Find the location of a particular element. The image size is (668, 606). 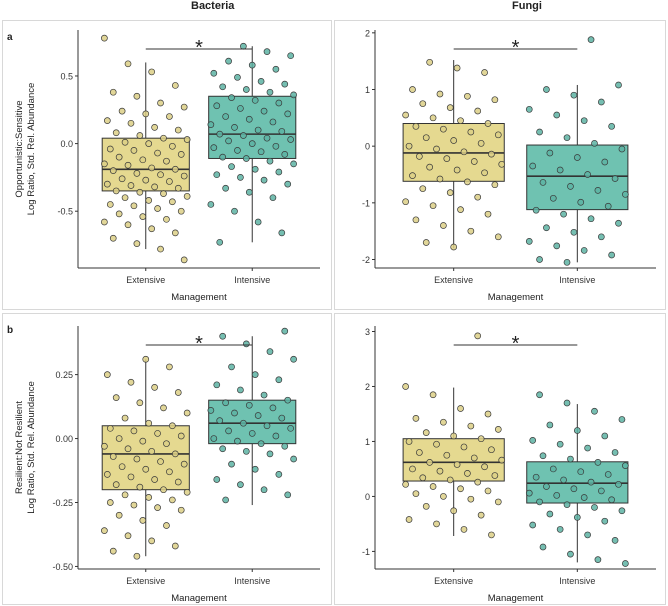

x-axis-title: Management is located at coordinates (516, 598).